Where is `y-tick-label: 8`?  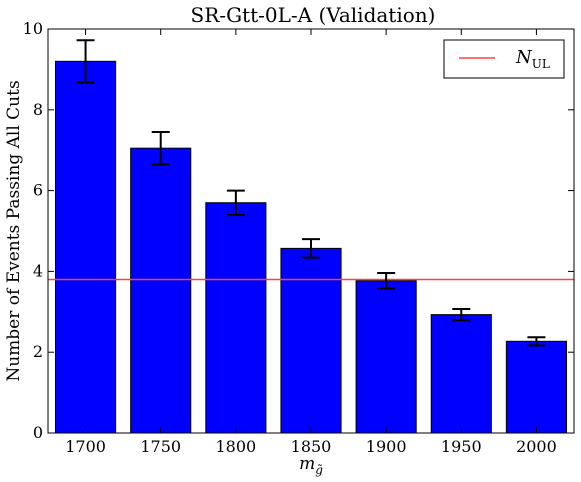
y-tick-label: 8 is located at coordinates (38, 109).